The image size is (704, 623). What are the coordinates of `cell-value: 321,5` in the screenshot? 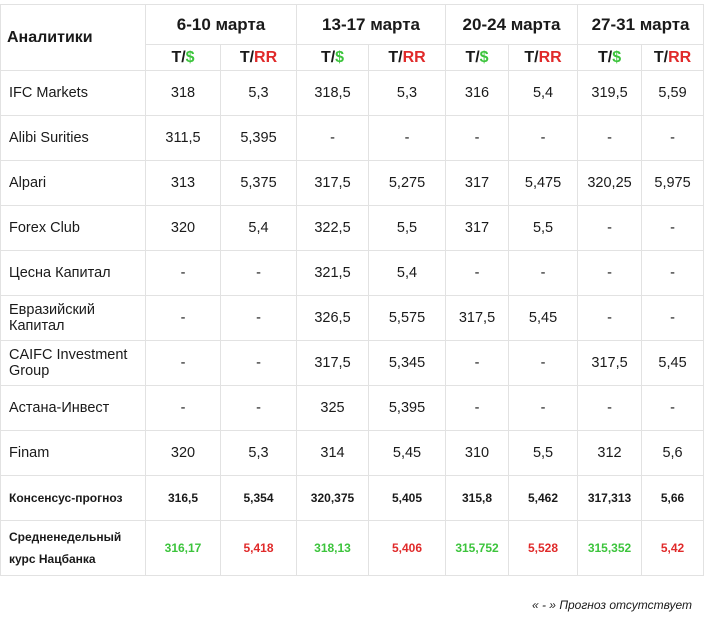 It's located at (332, 273).